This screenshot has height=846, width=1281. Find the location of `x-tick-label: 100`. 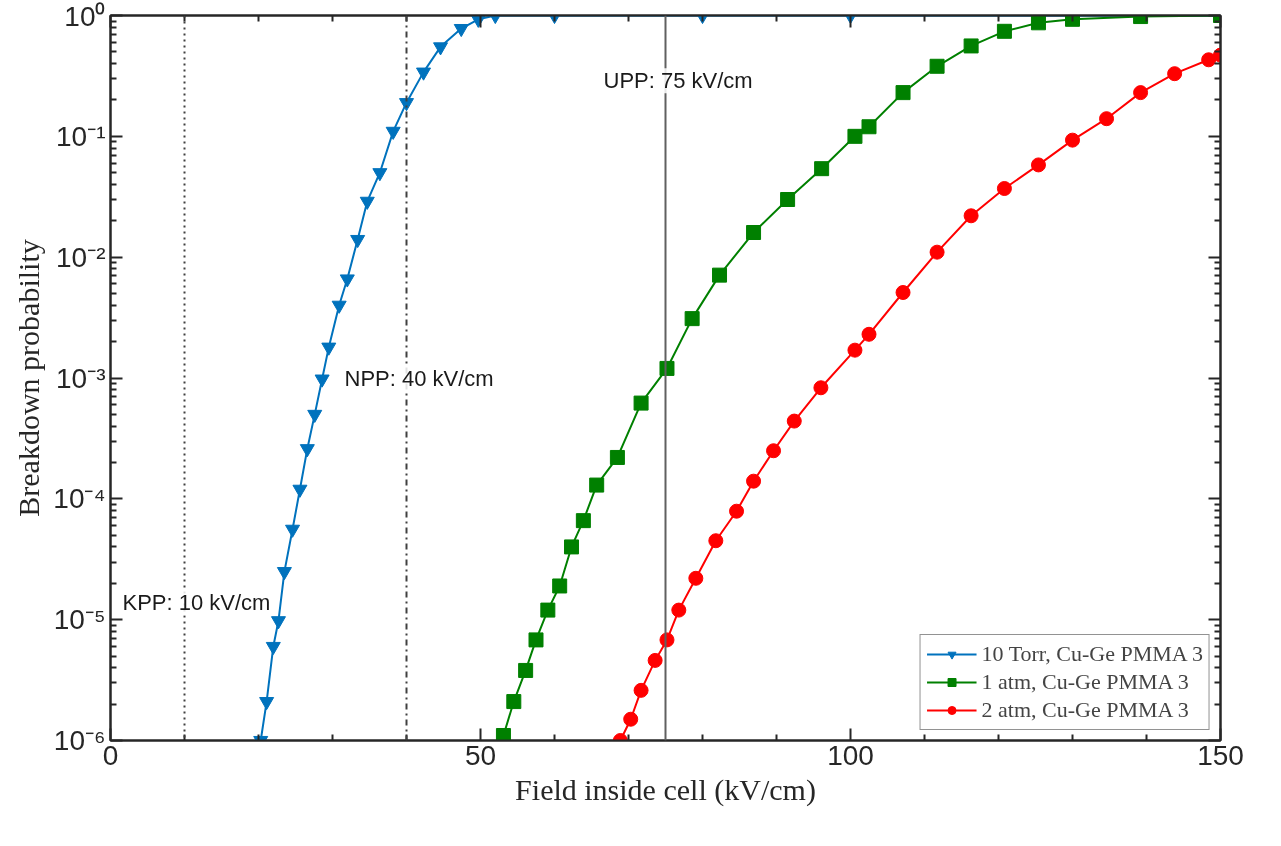

x-tick-label: 100 is located at coordinates (850, 755).